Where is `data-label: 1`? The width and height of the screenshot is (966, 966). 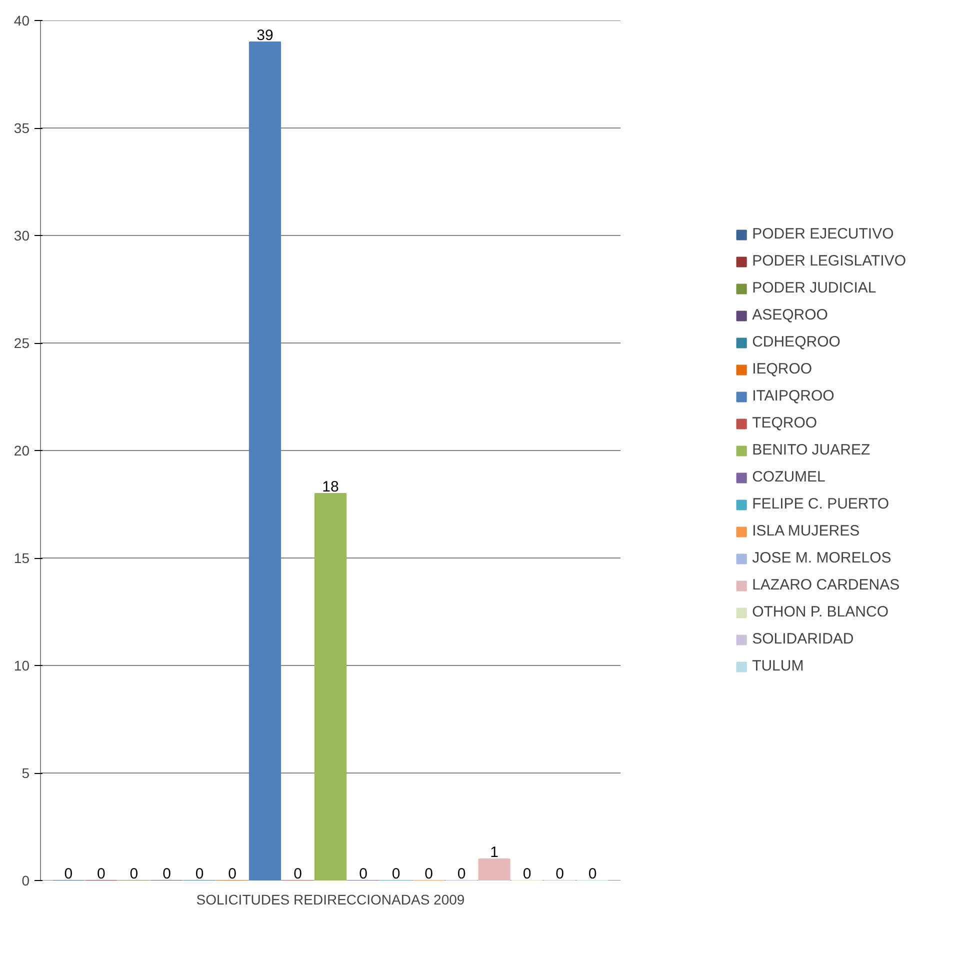 data-label: 1 is located at coordinates (494, 852).